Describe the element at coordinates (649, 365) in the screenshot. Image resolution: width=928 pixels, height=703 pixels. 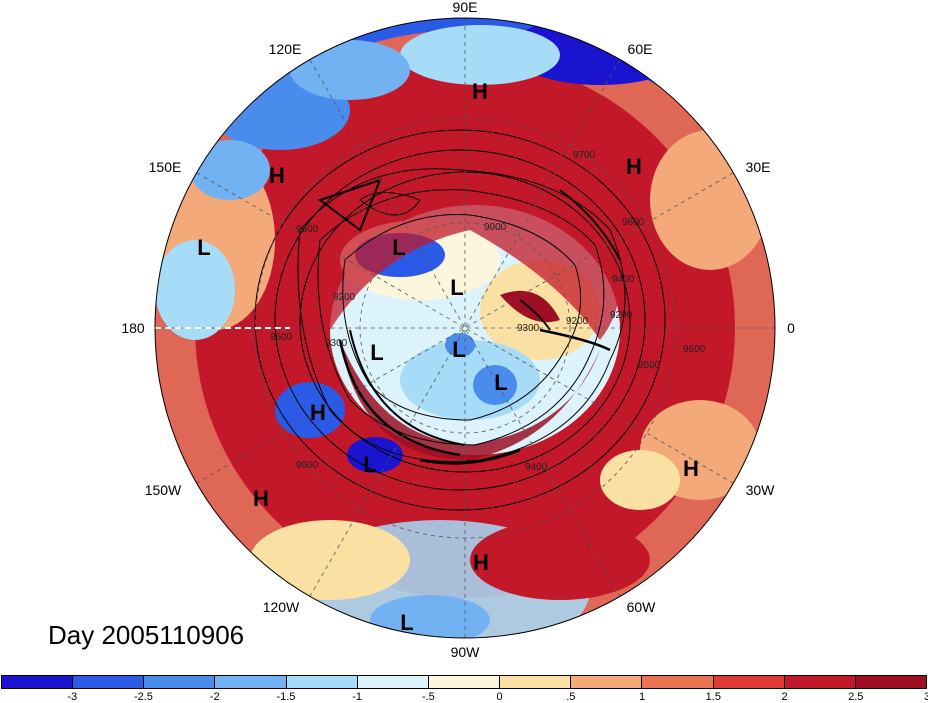
I see `contour-label: 9500` at that location.